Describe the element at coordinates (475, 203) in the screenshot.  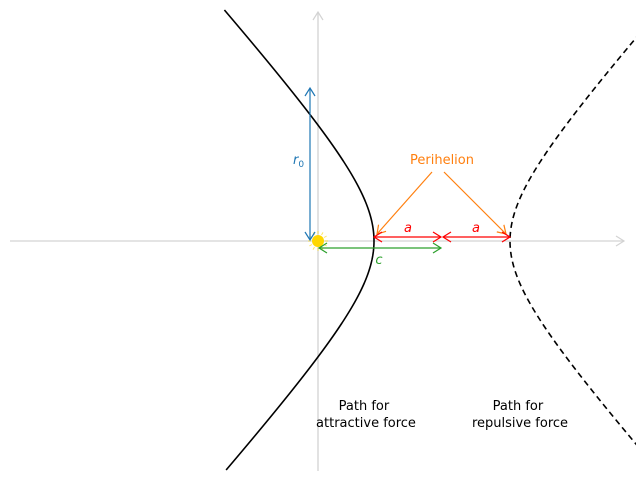
I see `perihelion-pointer-right` at that location.